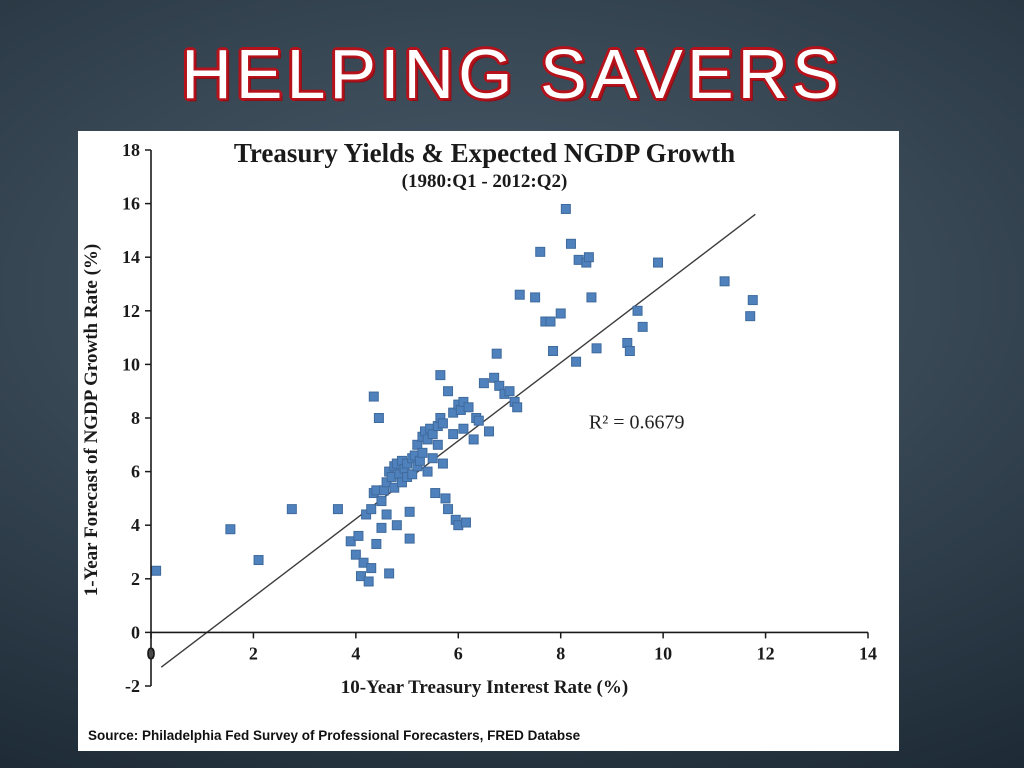 The image size is (1024, 768). I want to click on x-tick-label: 12, so click(766, 653).